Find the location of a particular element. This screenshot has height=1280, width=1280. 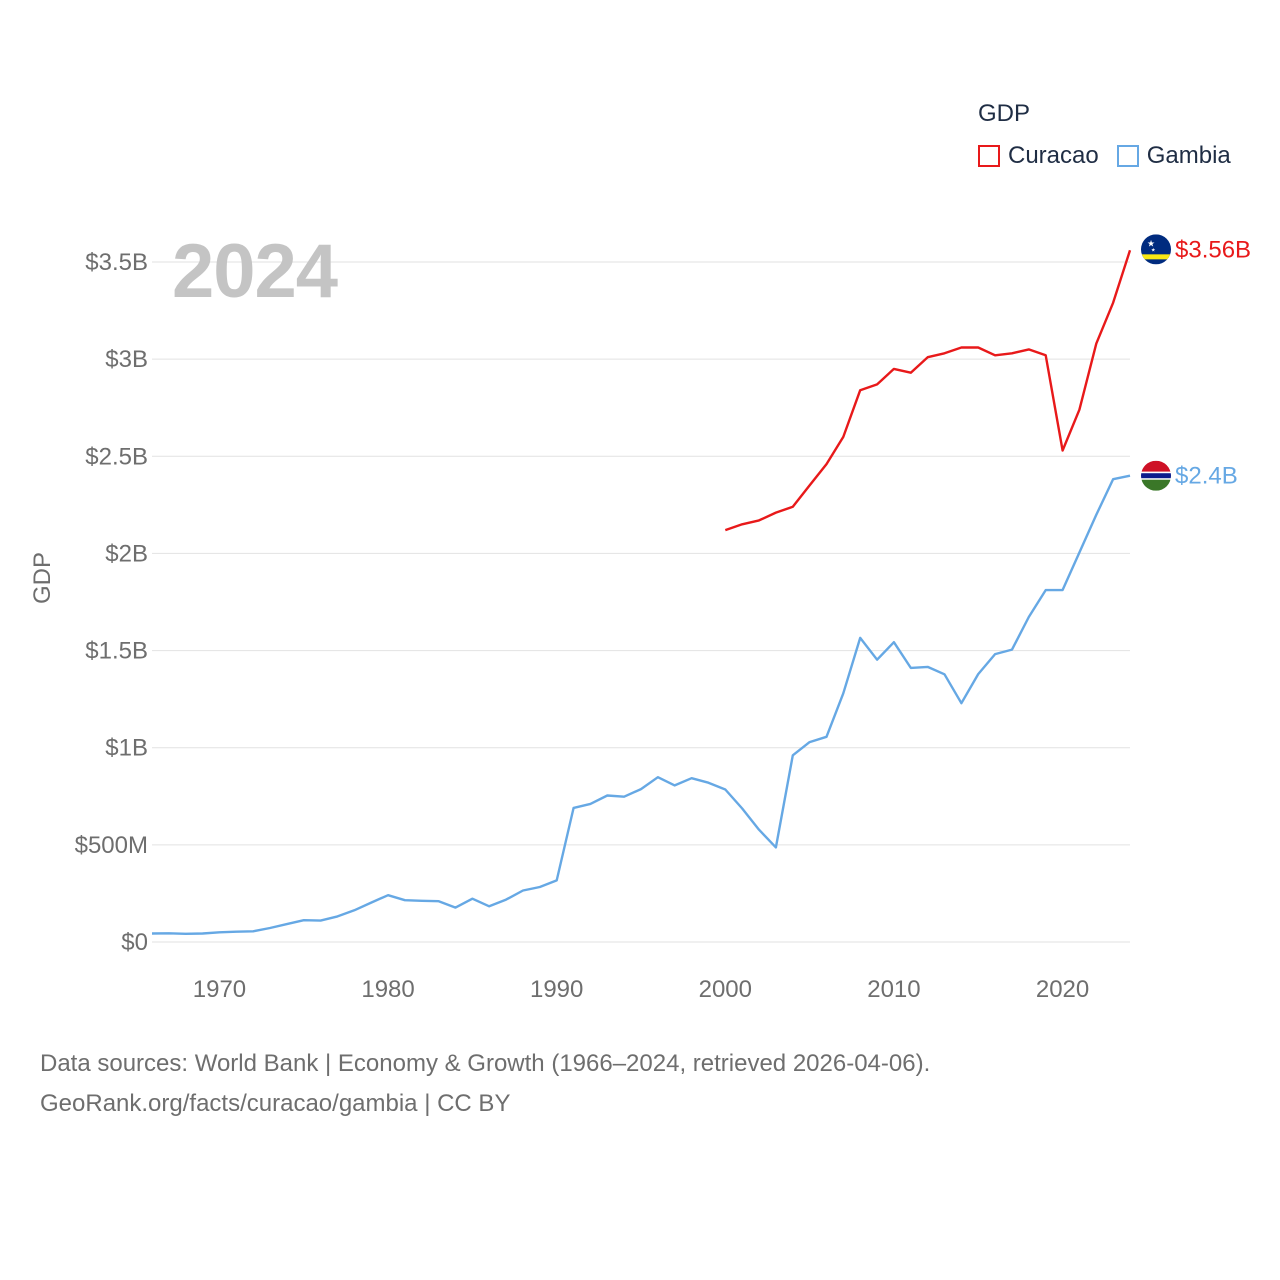

x-tick-label: 1970 is located at coordinates (219, 989).